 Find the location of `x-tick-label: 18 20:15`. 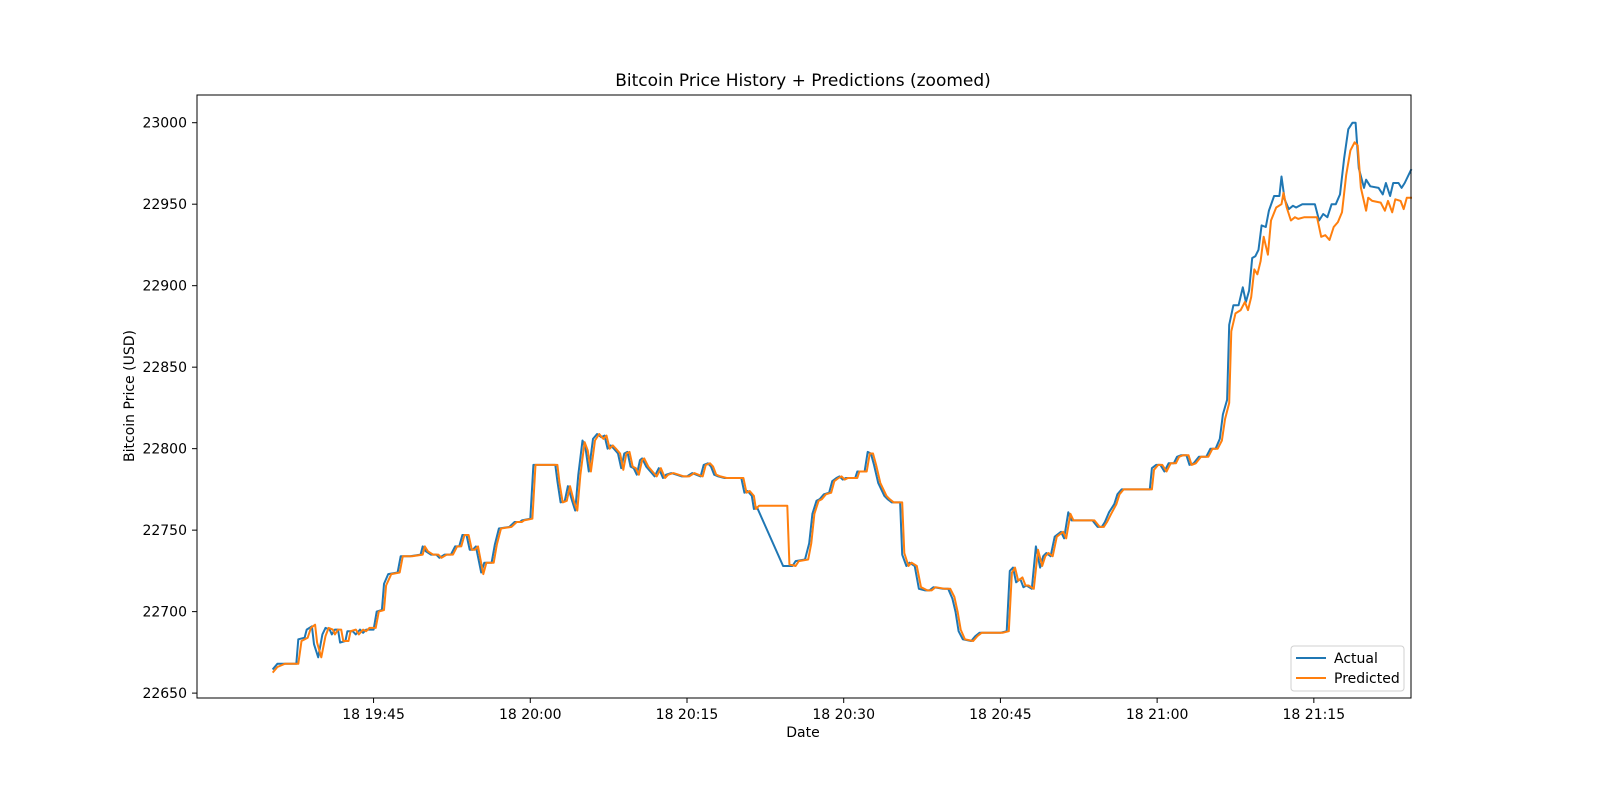

x-tick-label: 18 20:15 is located at coordinates (687, 715).